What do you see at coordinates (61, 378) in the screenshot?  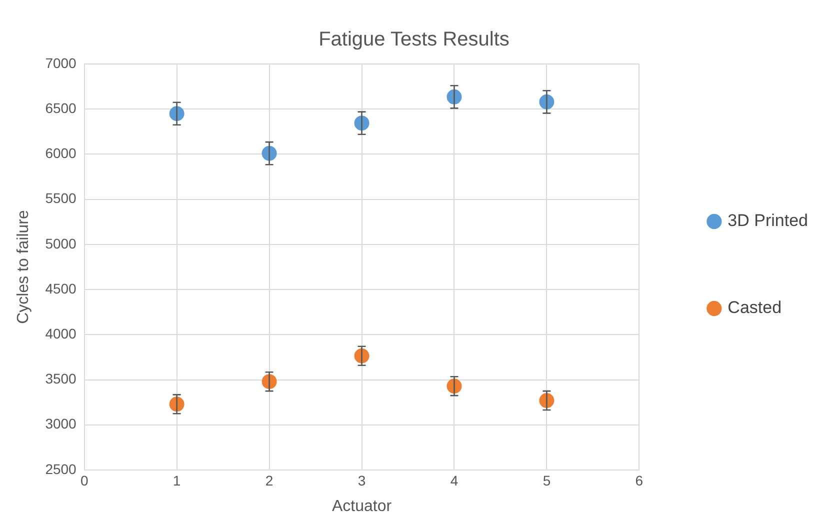 I see `y-tick-label: 3500` at bounding box center [61, 378].